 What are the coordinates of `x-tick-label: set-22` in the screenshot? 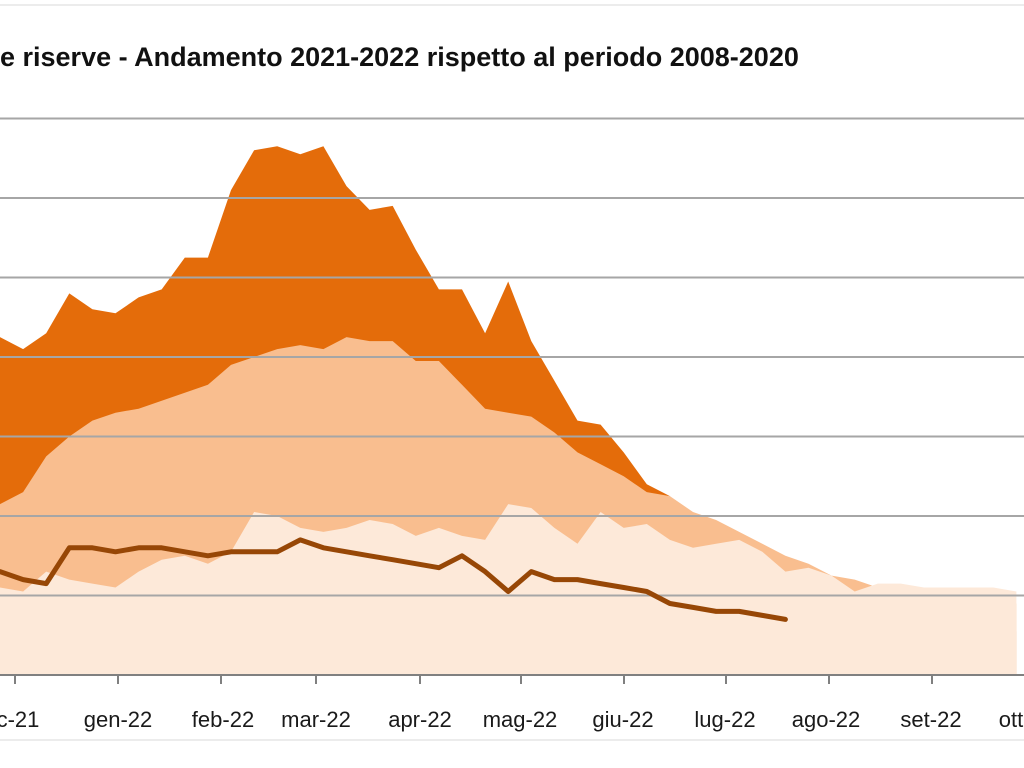 It's located at (930, 719).